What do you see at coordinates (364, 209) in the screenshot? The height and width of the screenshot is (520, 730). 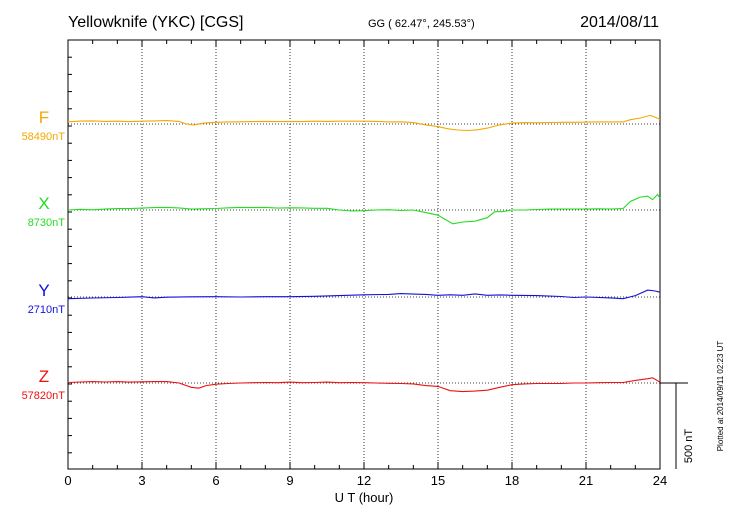 I see `series-line-x` at bounding box center [364, 209].